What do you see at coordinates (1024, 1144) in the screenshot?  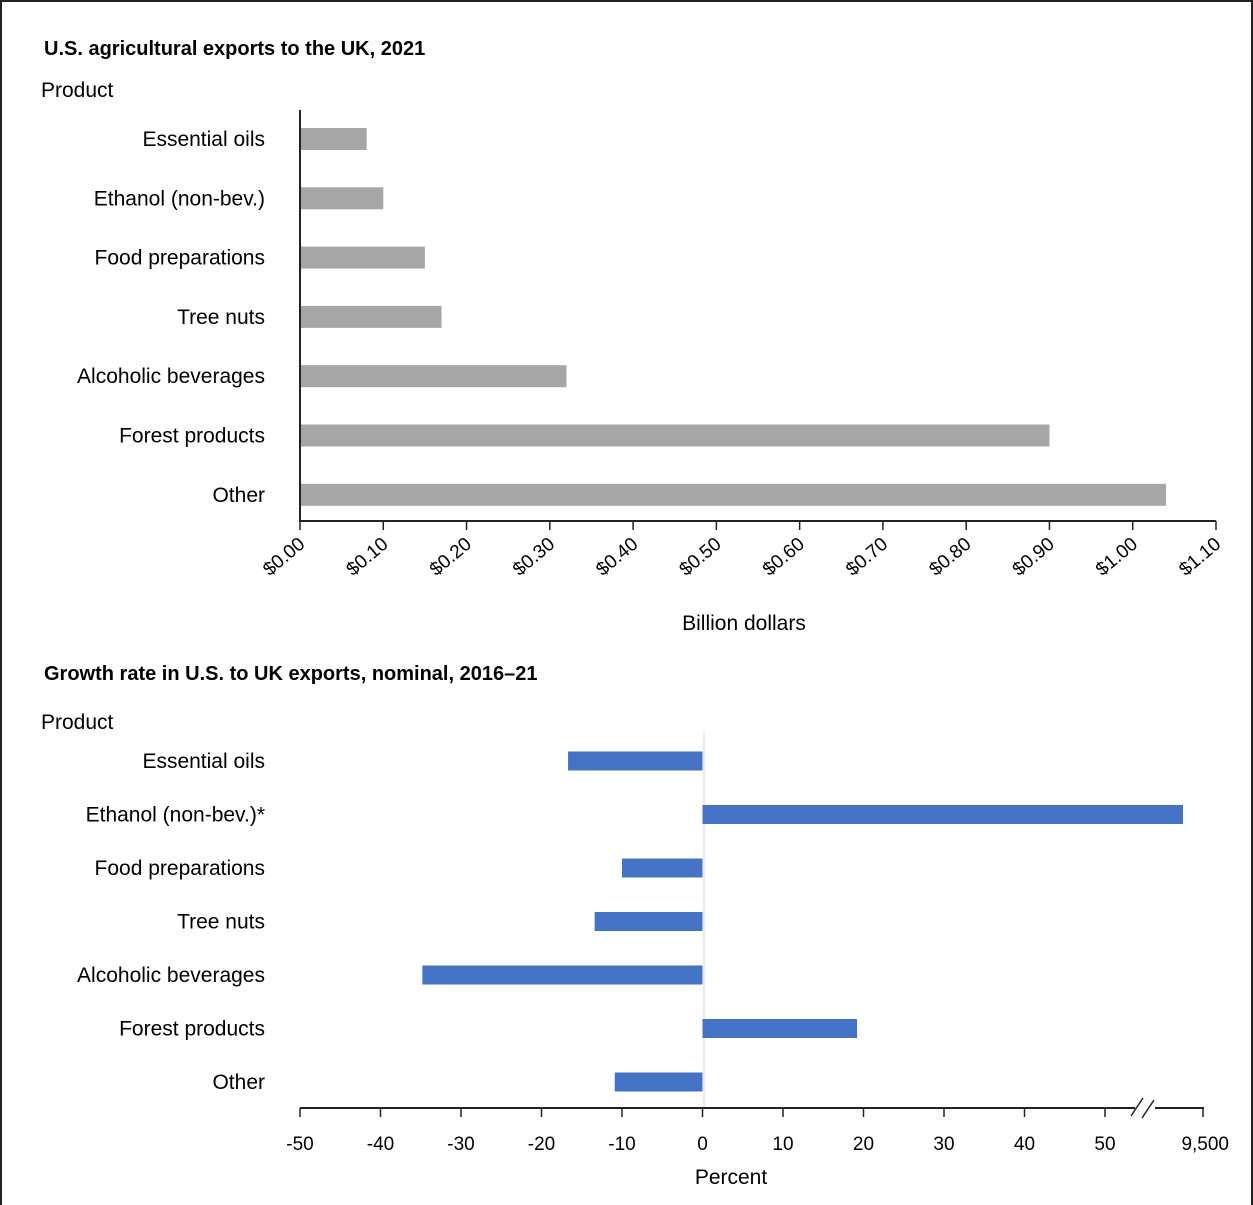 I see `x-tick-label: 40` at bounding box center [1024, 1144].